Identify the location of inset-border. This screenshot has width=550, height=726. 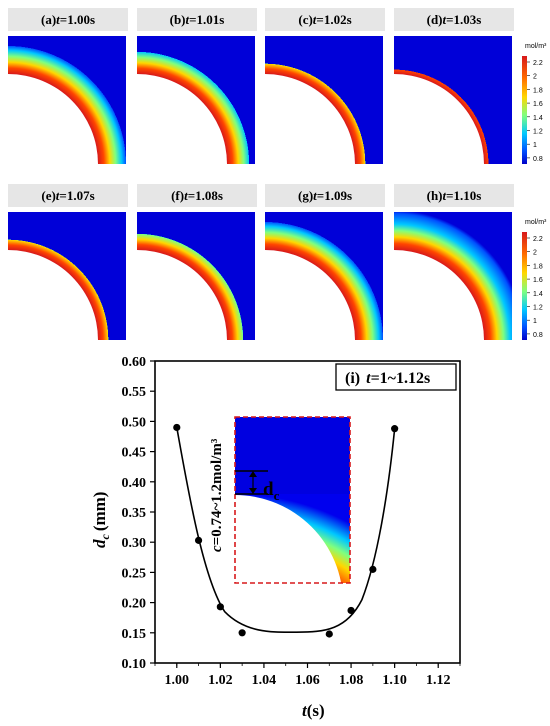
(292, 500).